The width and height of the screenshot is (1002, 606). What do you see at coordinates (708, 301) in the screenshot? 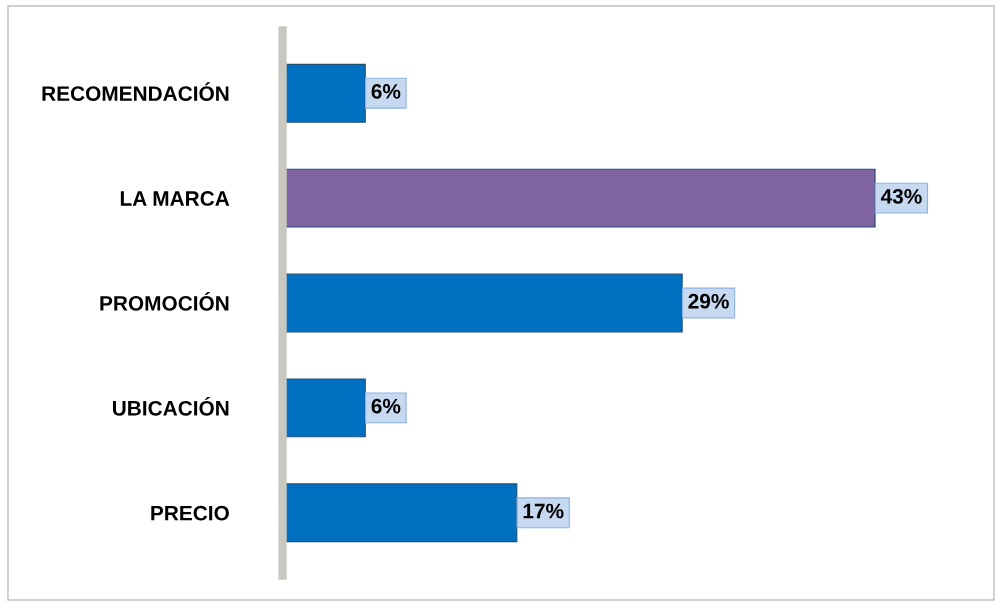
I see `data-label: 29%` at bounding box center [708, 301].